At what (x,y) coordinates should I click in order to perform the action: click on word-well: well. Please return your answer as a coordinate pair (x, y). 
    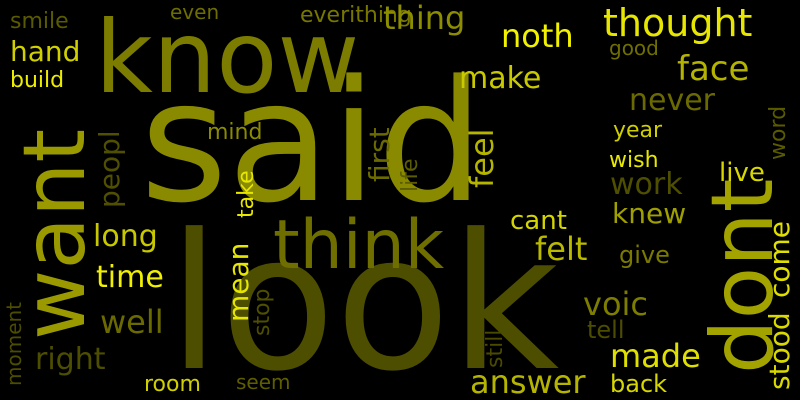
    Looking at the image, I should click on (132, 322).